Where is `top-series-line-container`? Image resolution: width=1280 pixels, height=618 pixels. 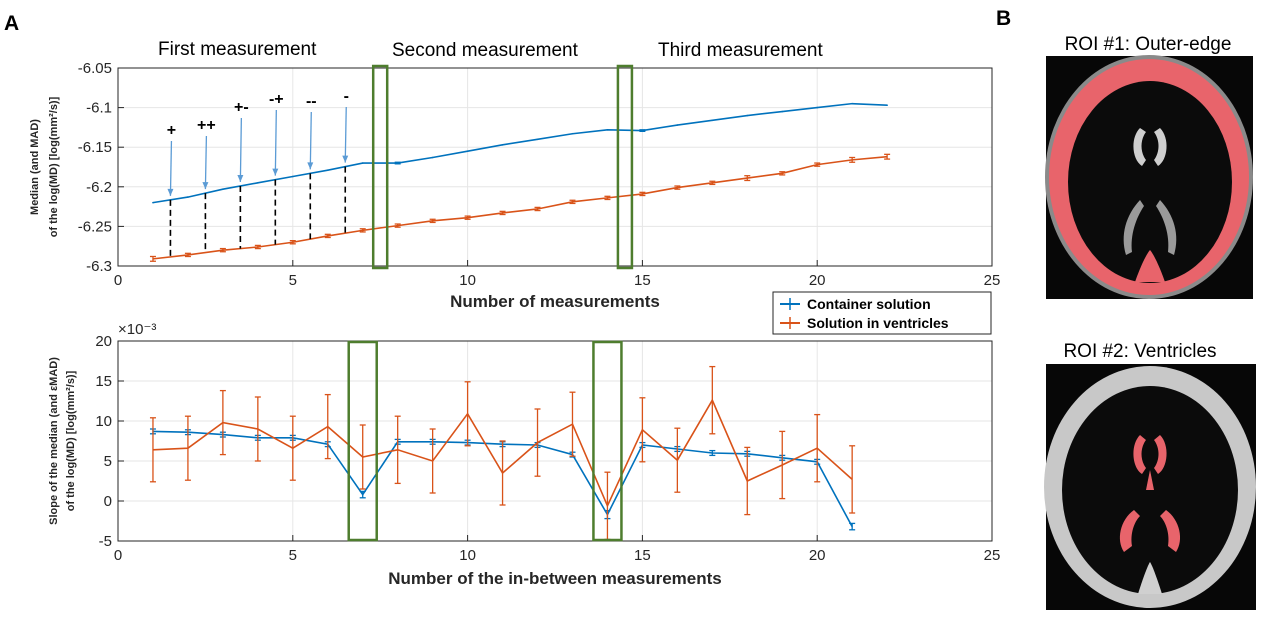
top-series-line-container is located at coordinates (520, 153).